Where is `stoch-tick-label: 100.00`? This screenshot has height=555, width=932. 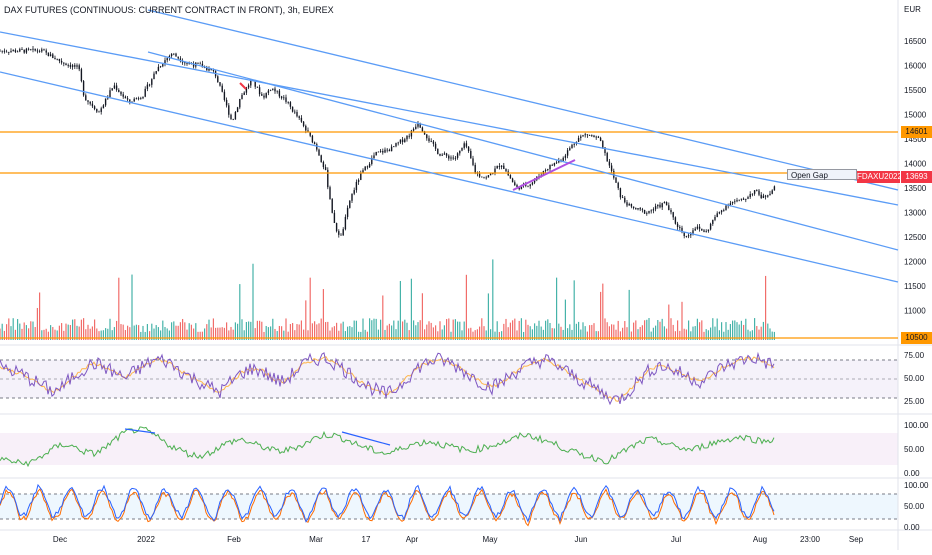 stoch-tick-label: 100.00 is located at coordinates (916, 485).